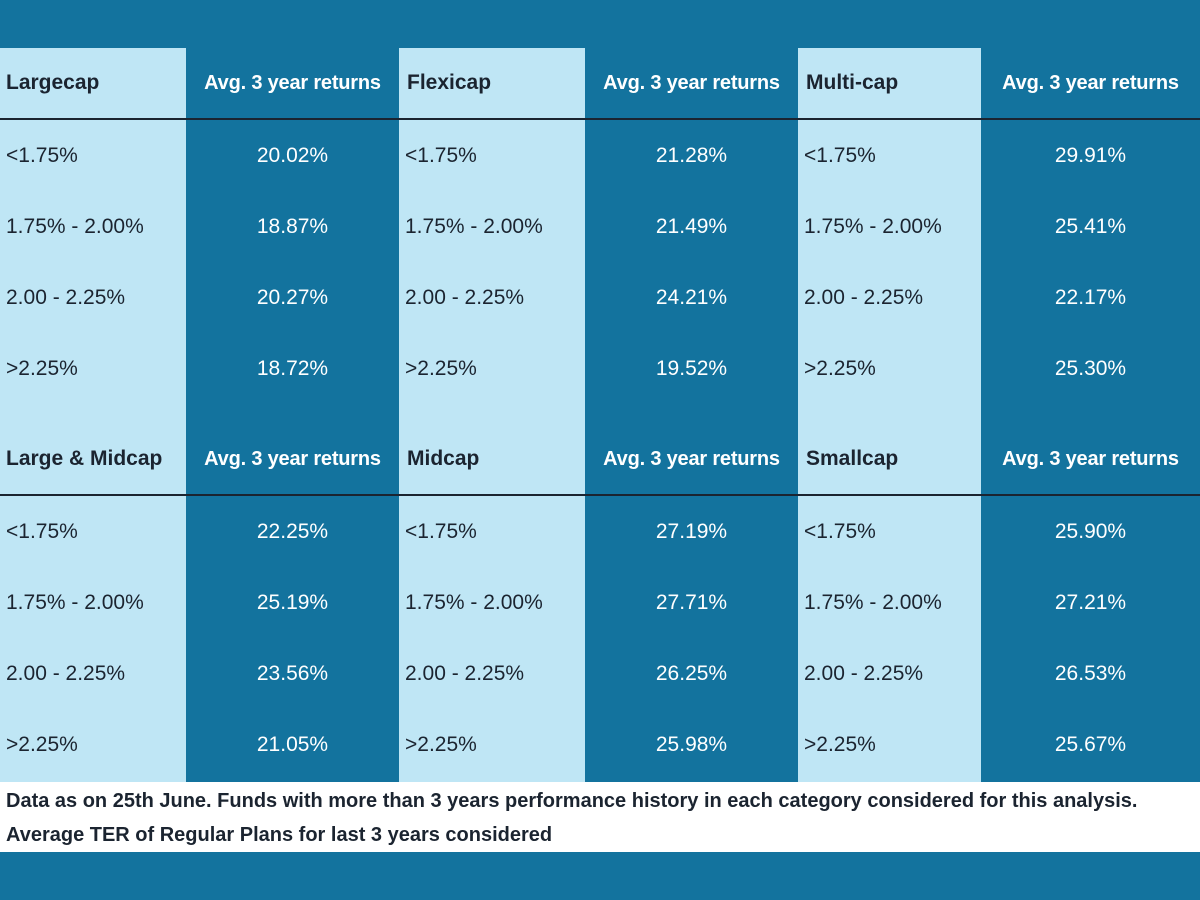 Image resolution: width=1200 pixels, height=900 pixels. I want to click on return-value-cell: 23.56%, so click(292, 673).